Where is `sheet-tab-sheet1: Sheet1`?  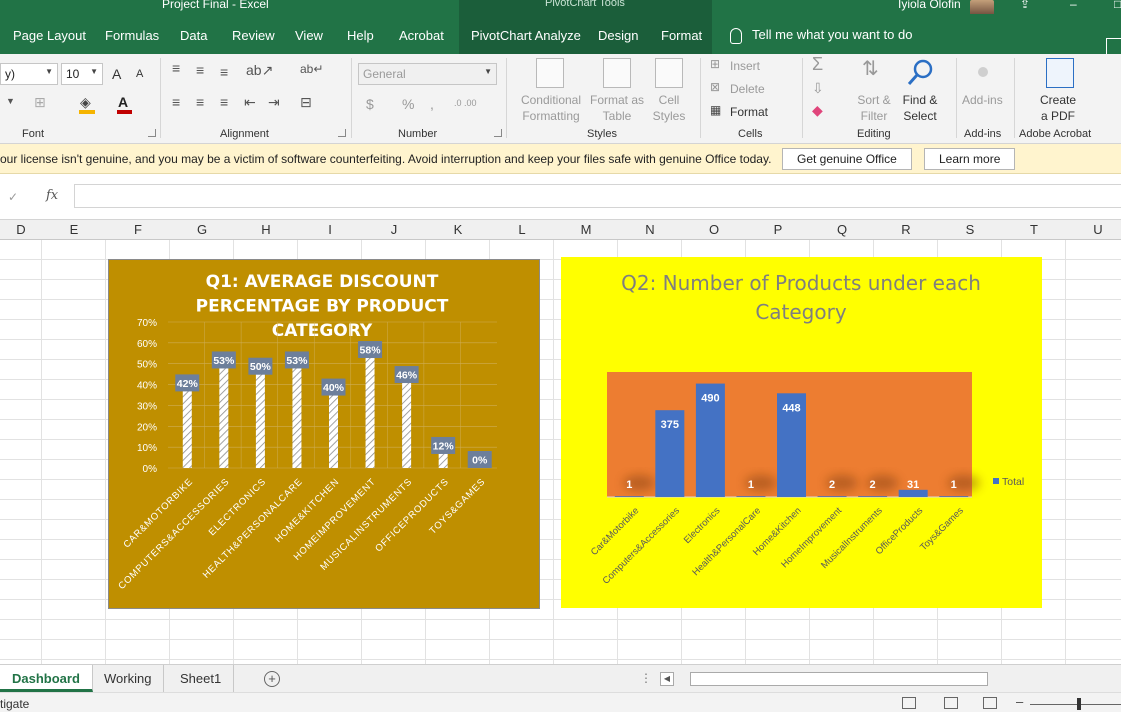 sheet-tab-sheet1: Sheet1 is located at coordinates (201, 678).